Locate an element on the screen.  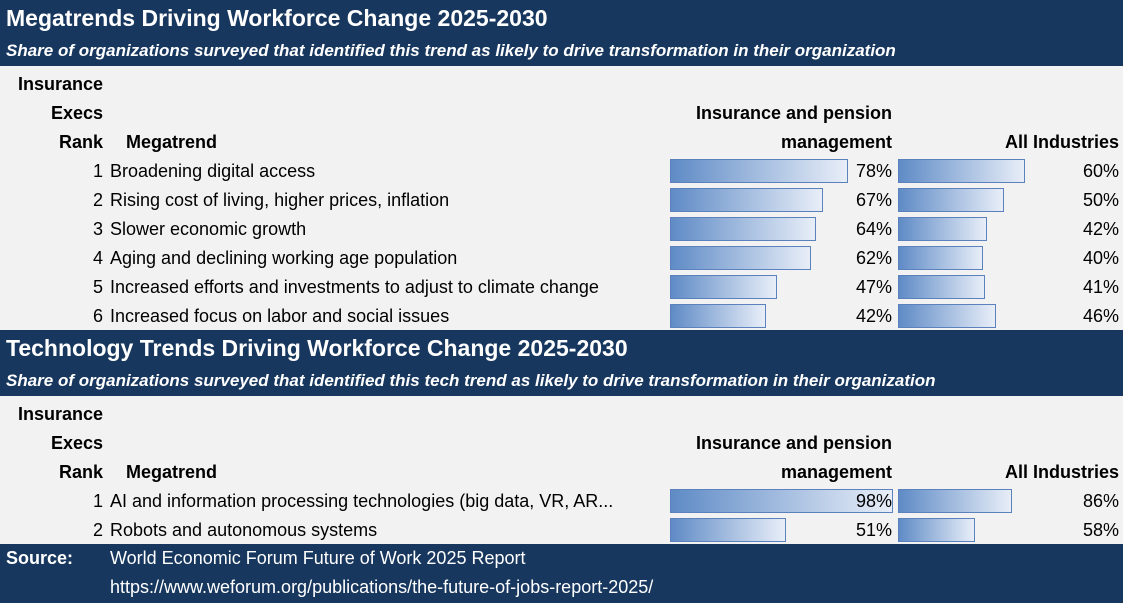
all-industries-pct: 50% is located at coordinates (1100, 200).